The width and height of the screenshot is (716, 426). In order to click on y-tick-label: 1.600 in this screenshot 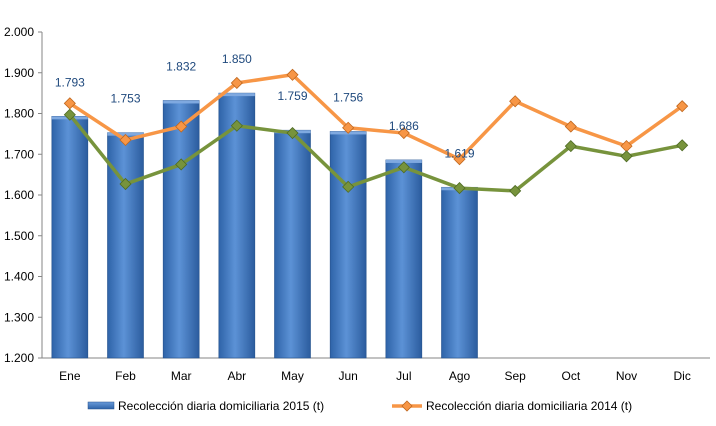, I will do `click(19, 195)`.